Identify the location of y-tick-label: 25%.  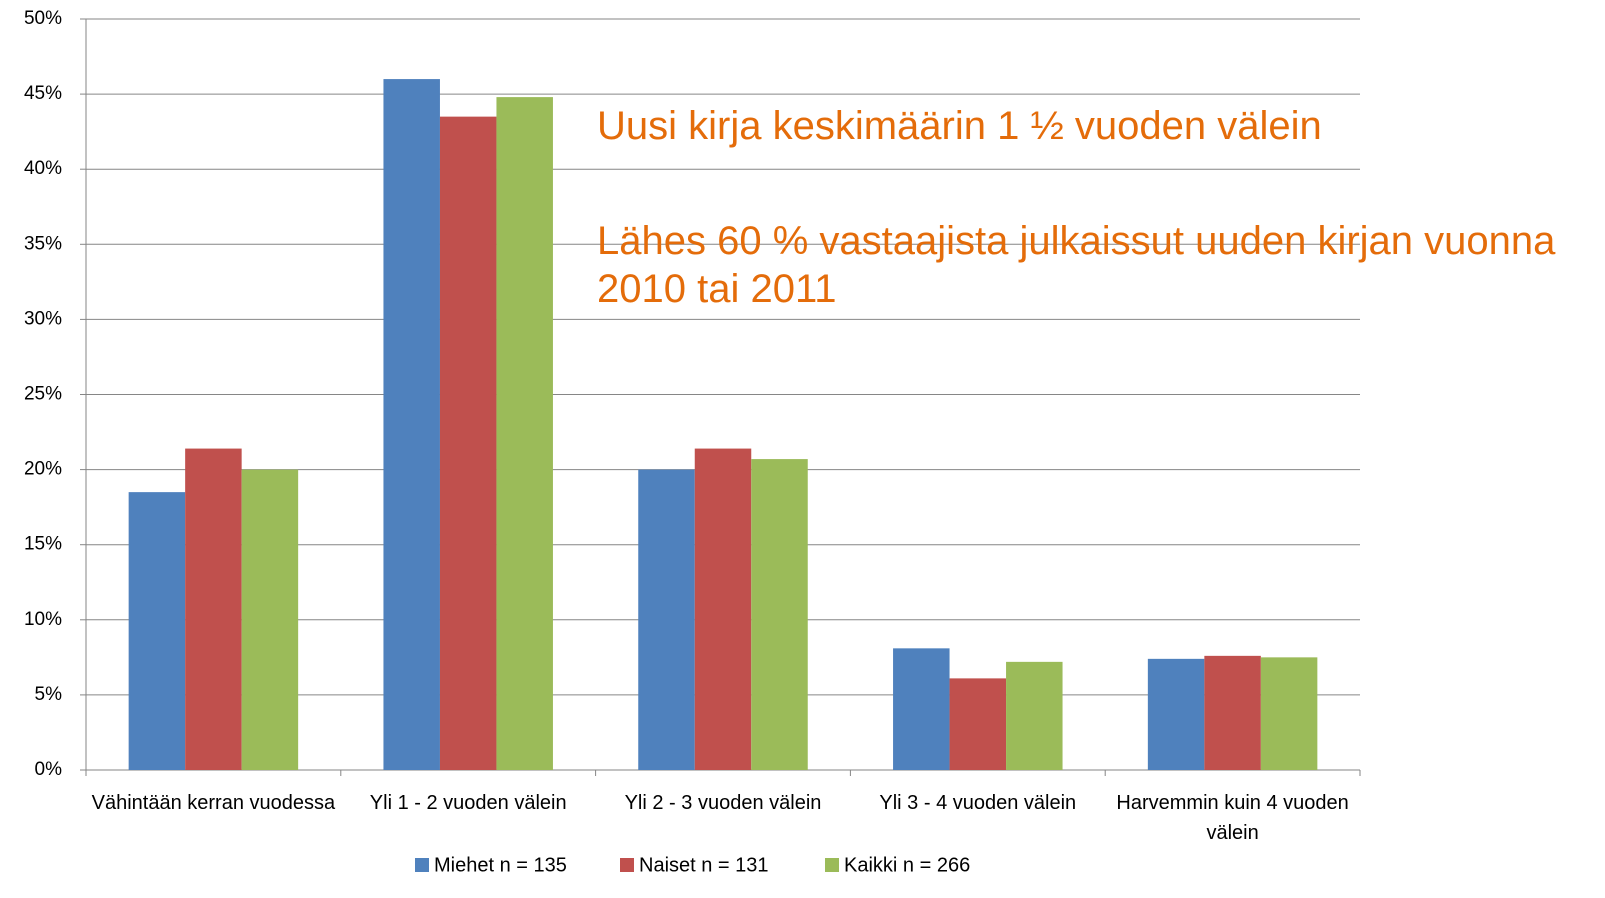
(43, 394).